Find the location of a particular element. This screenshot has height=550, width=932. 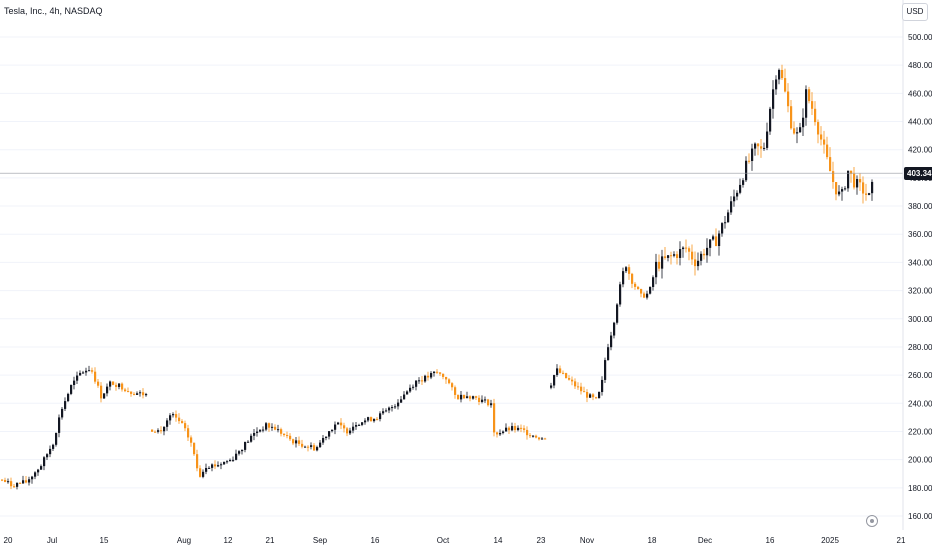

x-tick-label: Dec is located at coordinates (705, 540).